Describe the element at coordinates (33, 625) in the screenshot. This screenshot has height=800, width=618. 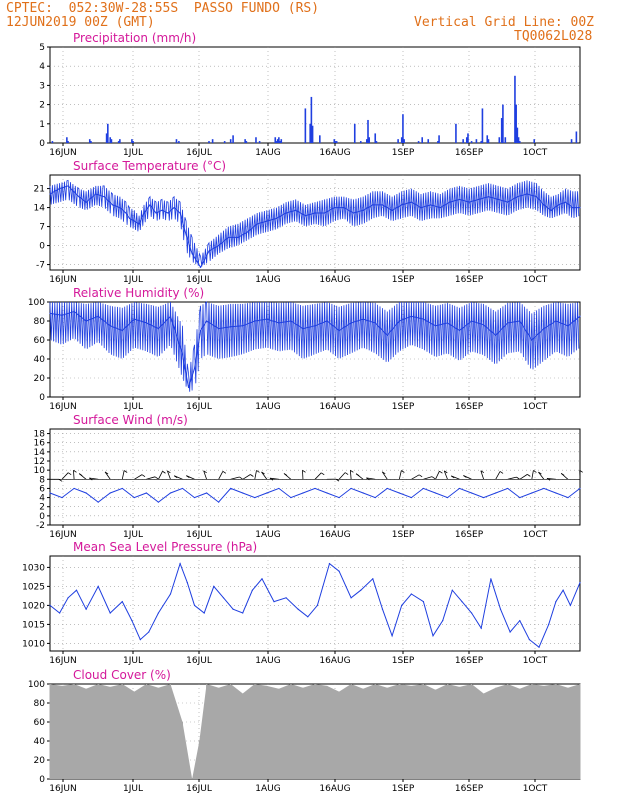
I see `y-tick-label: 1015` at that location.